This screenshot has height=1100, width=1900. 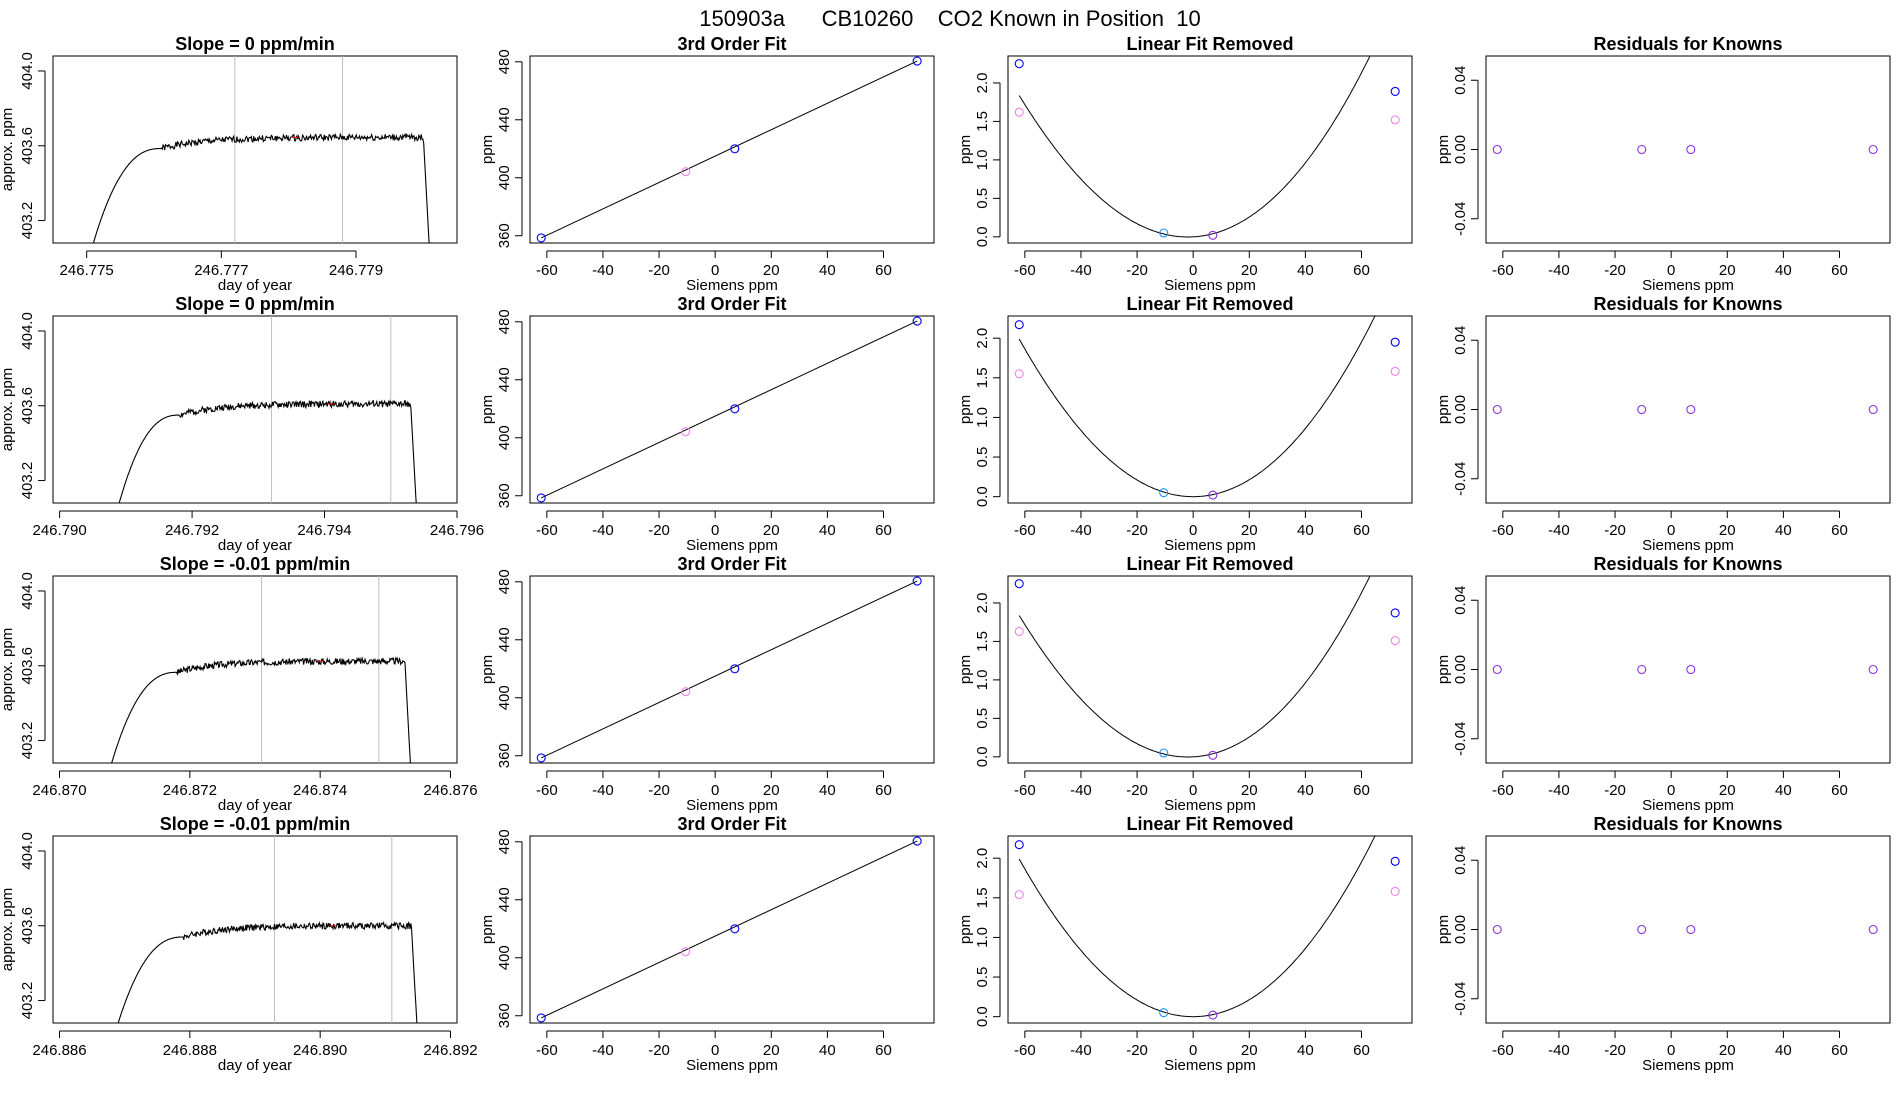 I want to click on y-tick-label: 403.2, so click(x=27, y=221).